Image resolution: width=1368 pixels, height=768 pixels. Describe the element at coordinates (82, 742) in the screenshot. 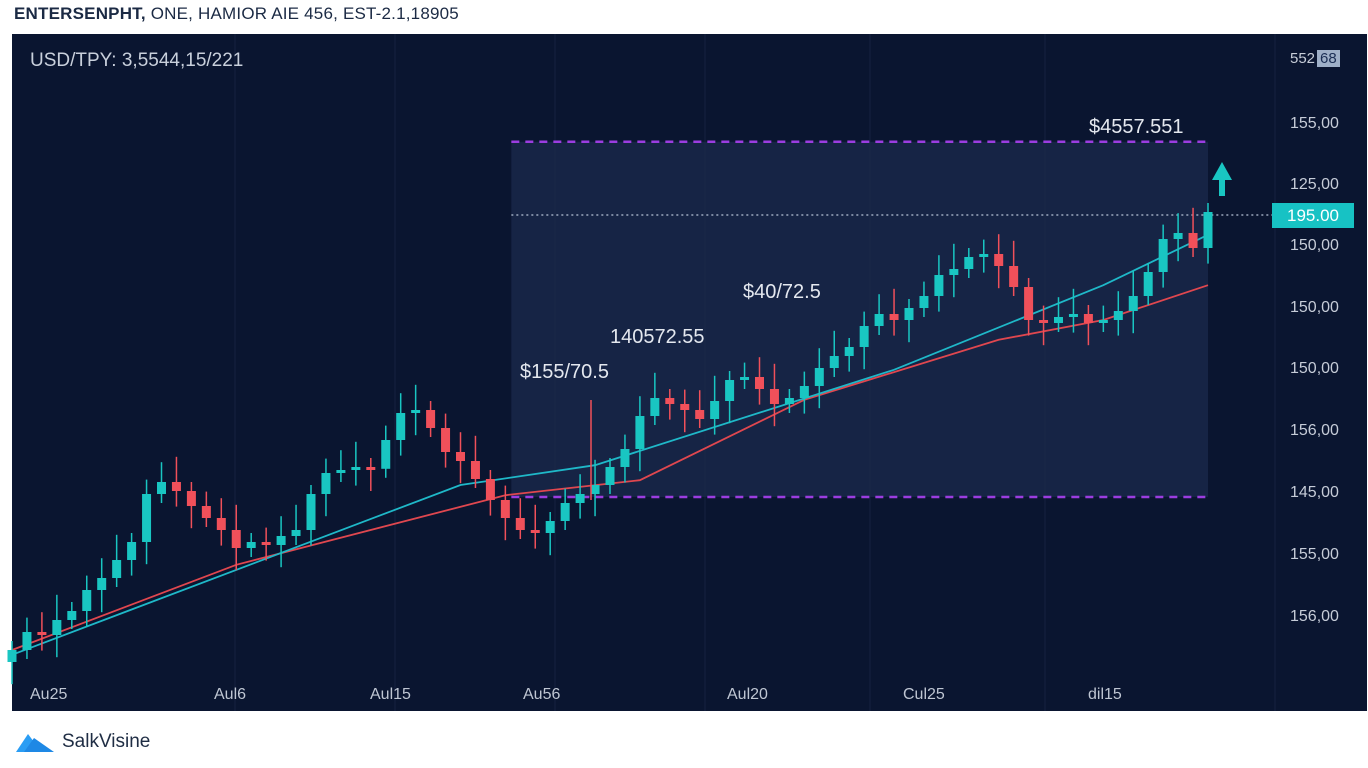

I see `brand-logo: SalkVisine` at that location.